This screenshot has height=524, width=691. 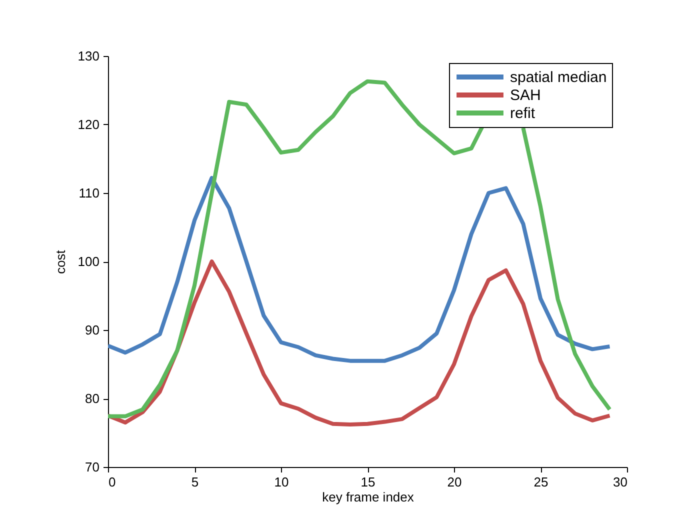 I want to click on x-tick-label: 10, so click(x=281, y=482).